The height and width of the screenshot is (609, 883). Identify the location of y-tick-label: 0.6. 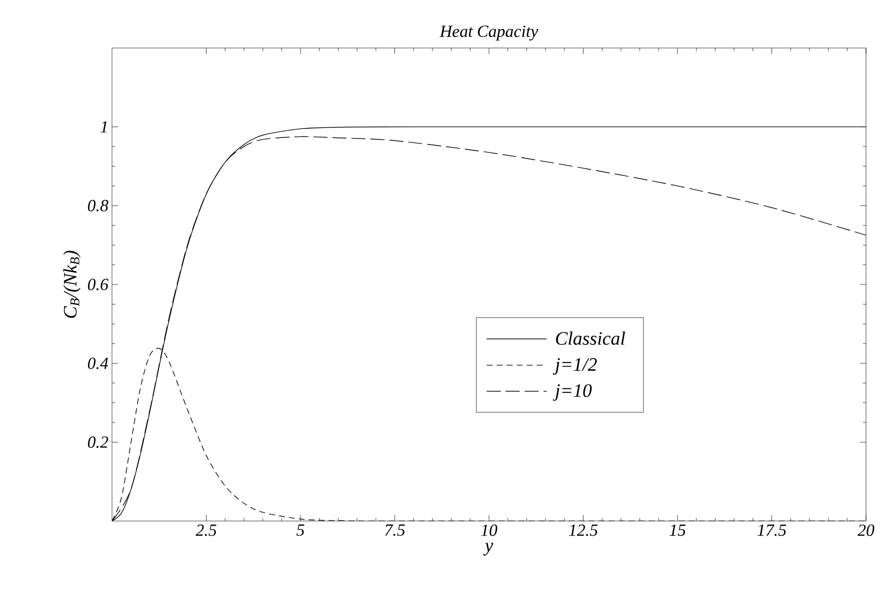
(98, 284).